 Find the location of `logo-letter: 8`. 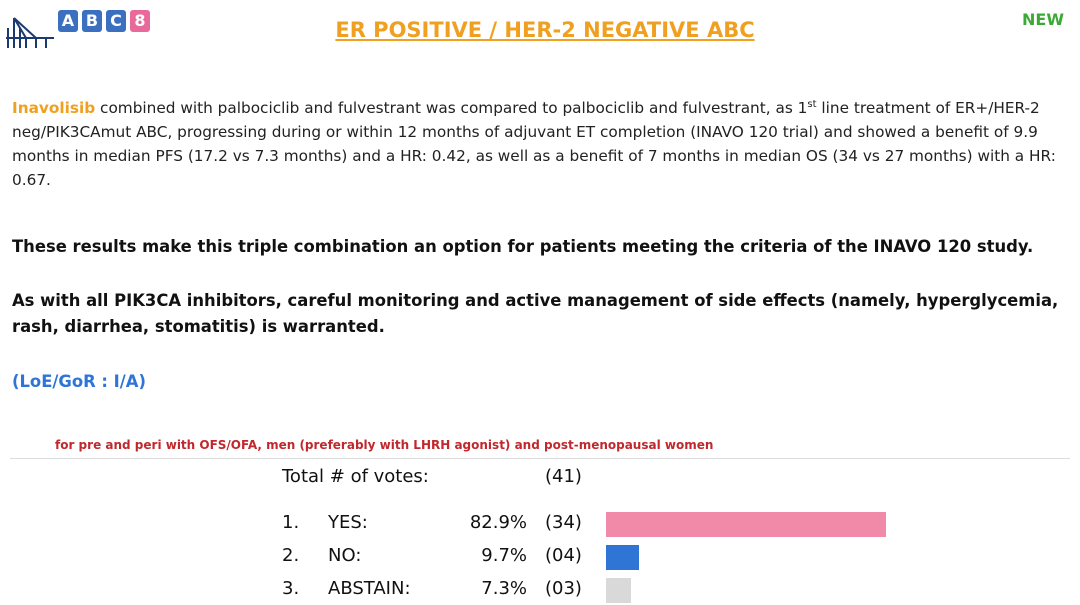

logo-letter: 8 is located at coordinates (140, 21).